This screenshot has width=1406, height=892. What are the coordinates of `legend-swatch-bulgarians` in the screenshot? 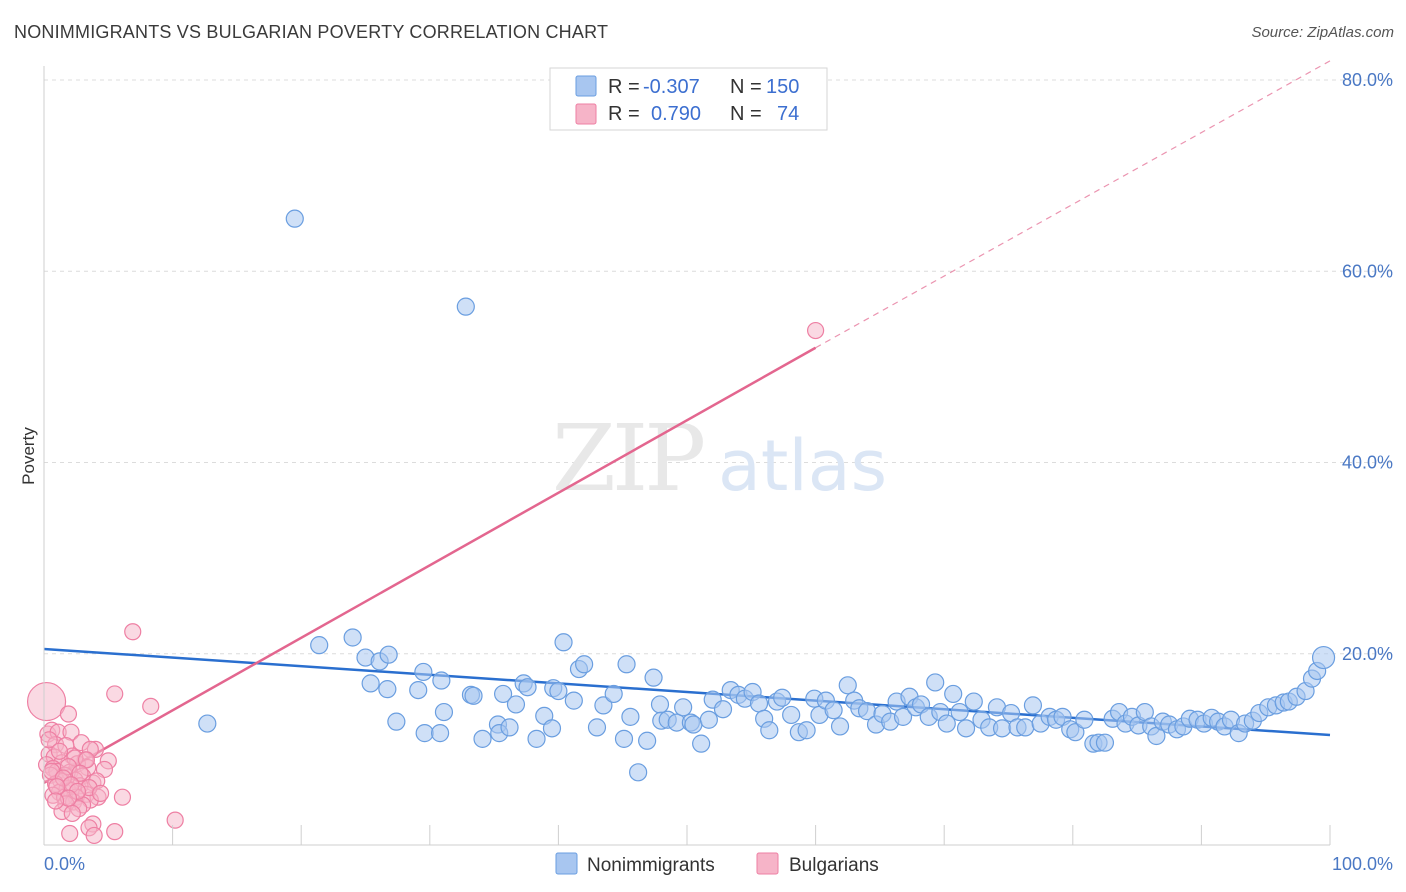 It's located at (586, 114).